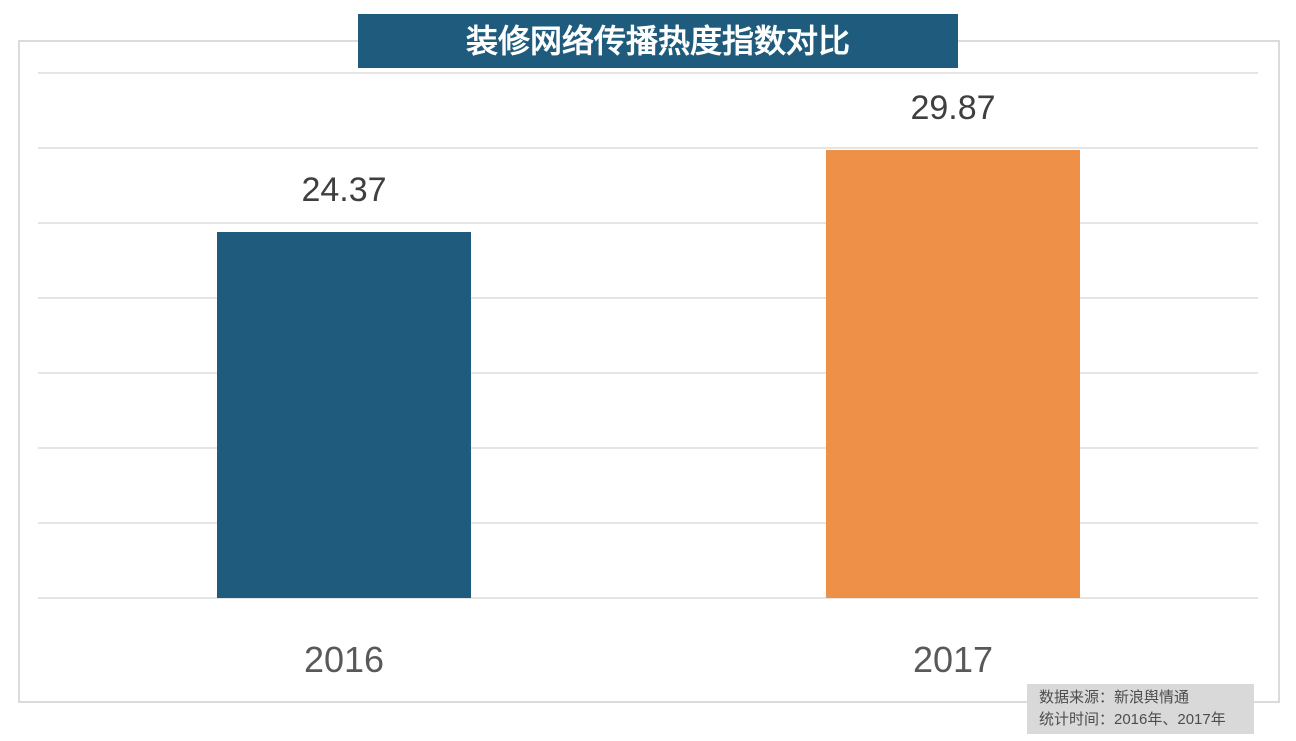 This screenshot has height=741, width=1296. Describe the element at coordinates (953, 108) in the screenshot. I see `value-label: 29.87` at that location.